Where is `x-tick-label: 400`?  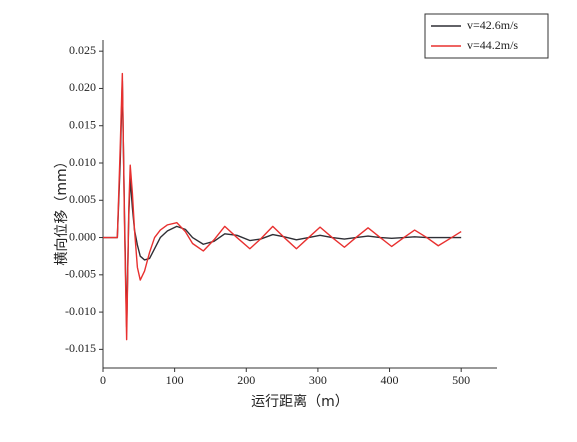 x-tick-label: 400 is located at coordinates (390, 380).